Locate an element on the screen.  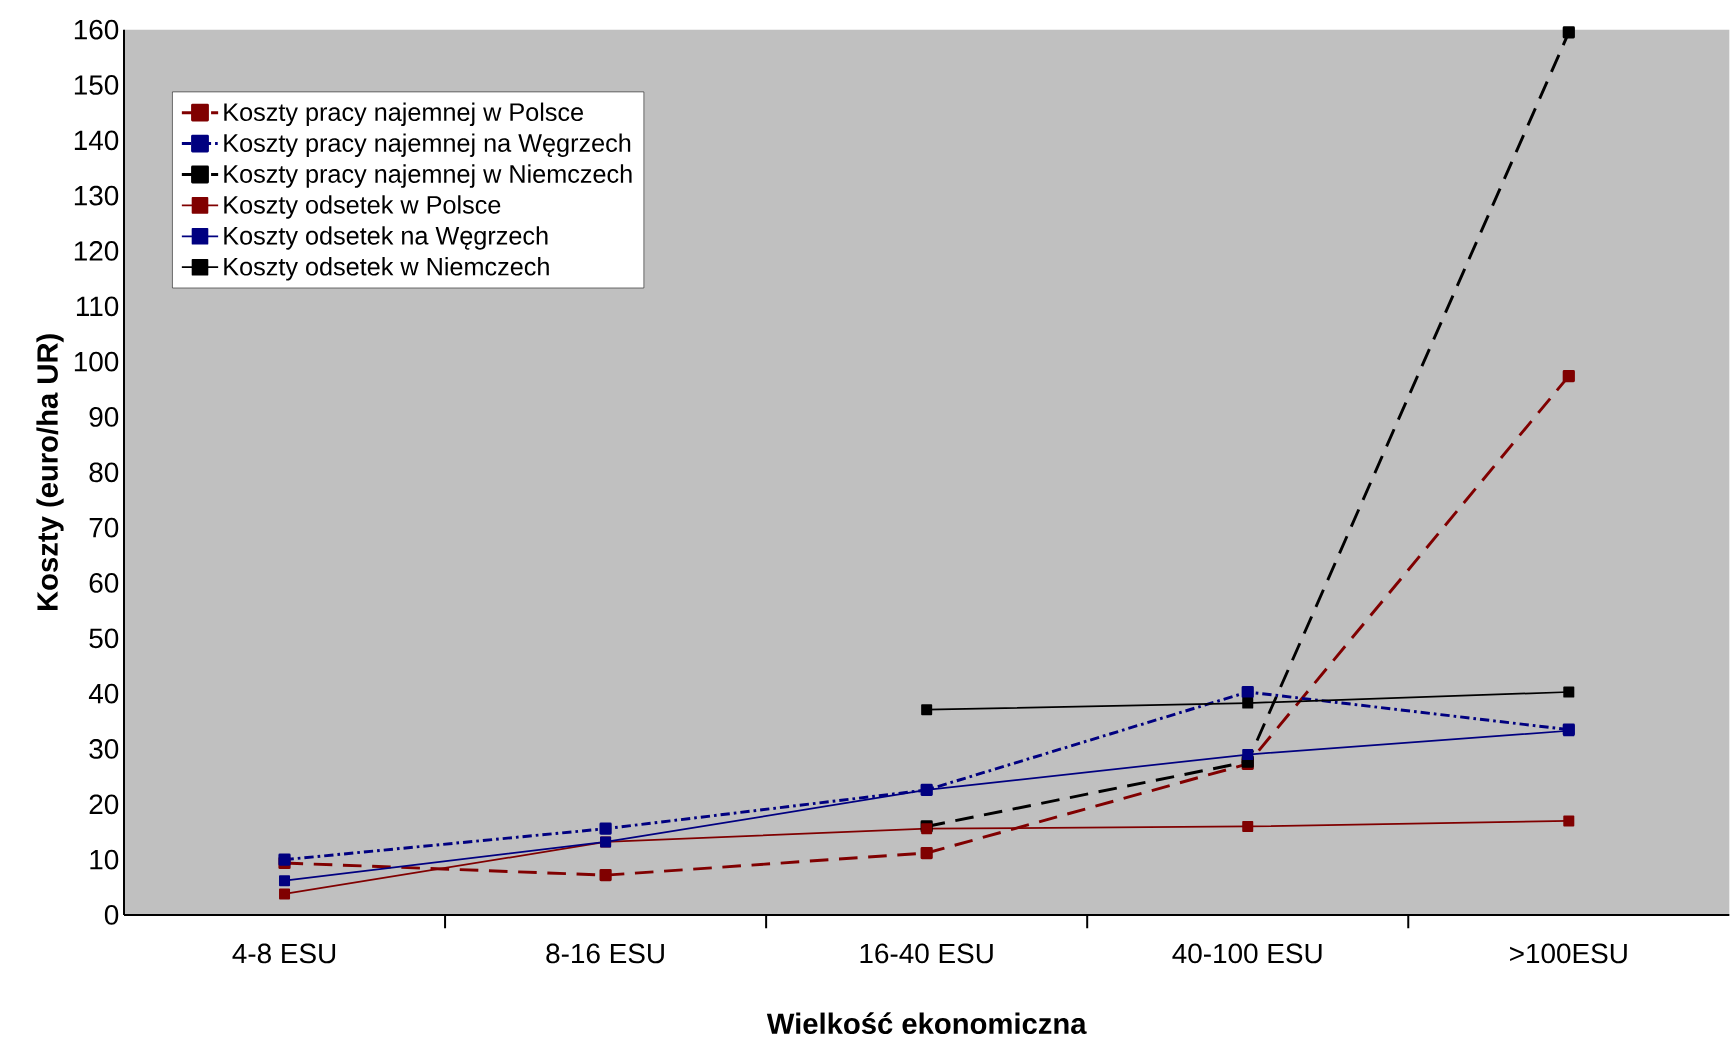
x-tick-label: 4-8 ESU is located at coordinates (284, 953).